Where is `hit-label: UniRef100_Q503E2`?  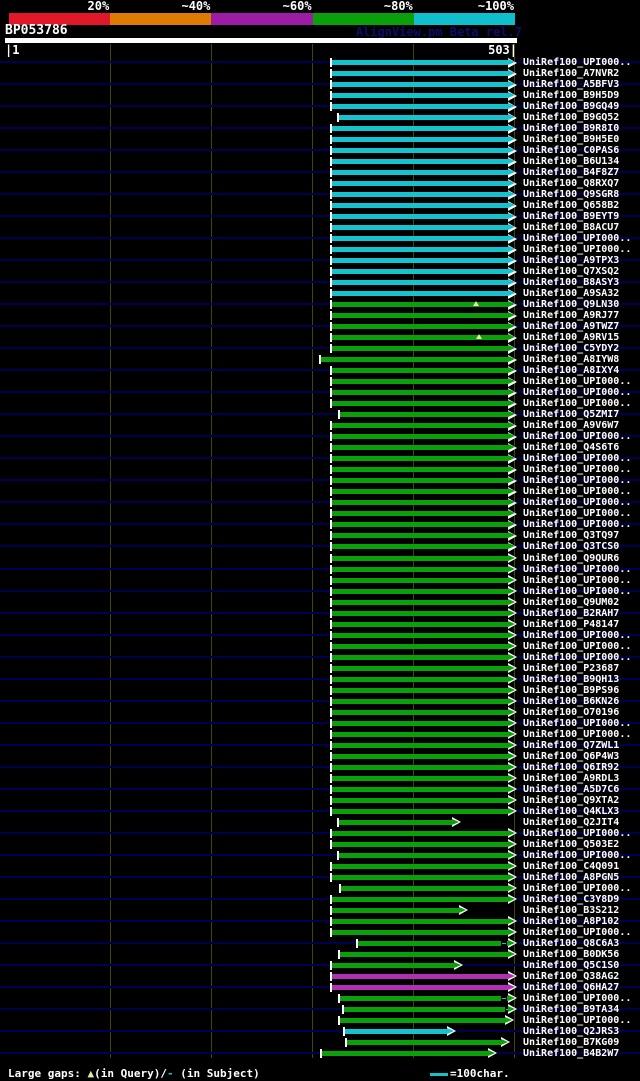 hit-label: UniRef100_Q503E2 is located at coordinates (571, 844).